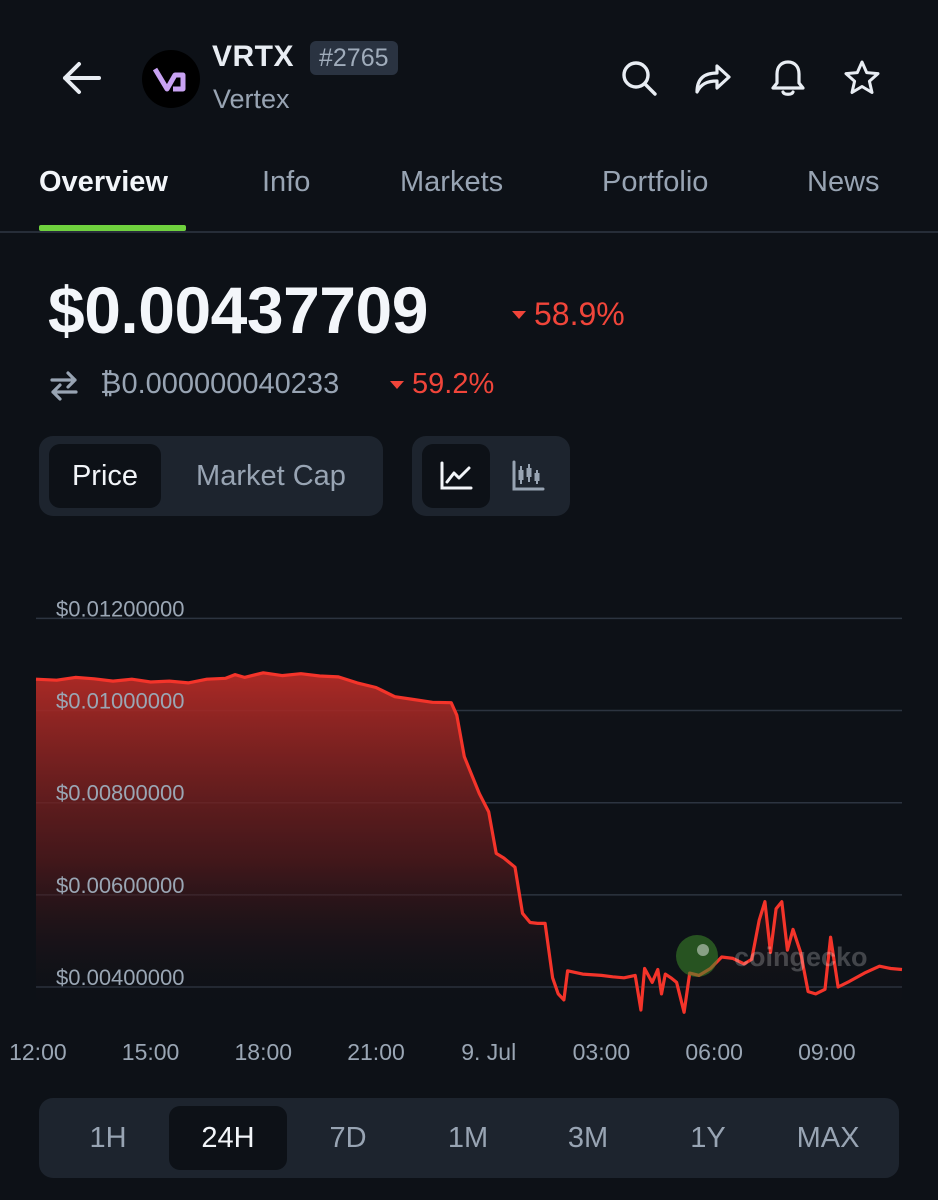  I want to click on notification-button, so click(788, 78).